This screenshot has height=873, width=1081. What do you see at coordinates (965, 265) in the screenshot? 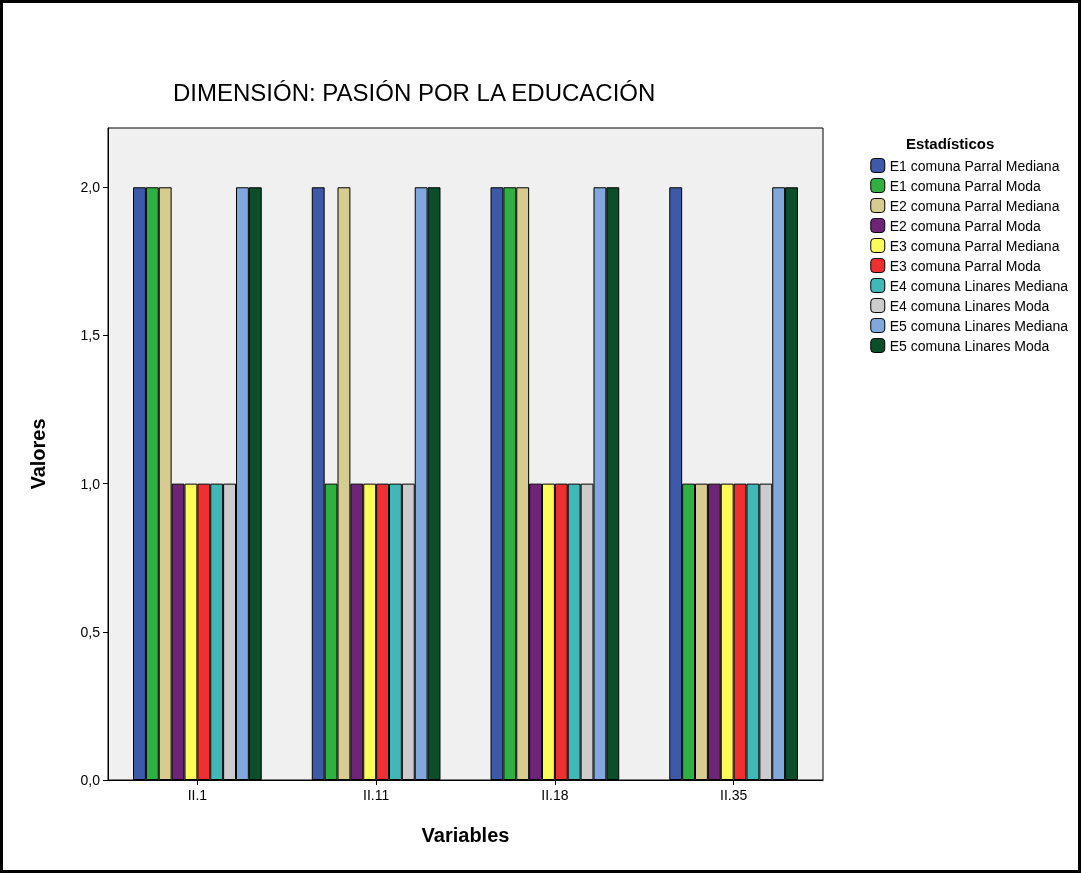
I see `legend-label: E3 comuna Parral Moda` at bounding box center [965, 265].